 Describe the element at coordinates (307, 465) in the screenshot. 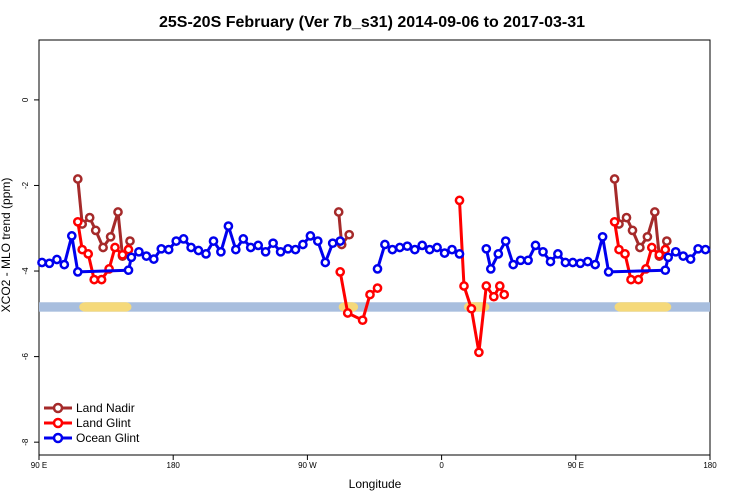

I see `x-tick-label: 90 W` at that location.